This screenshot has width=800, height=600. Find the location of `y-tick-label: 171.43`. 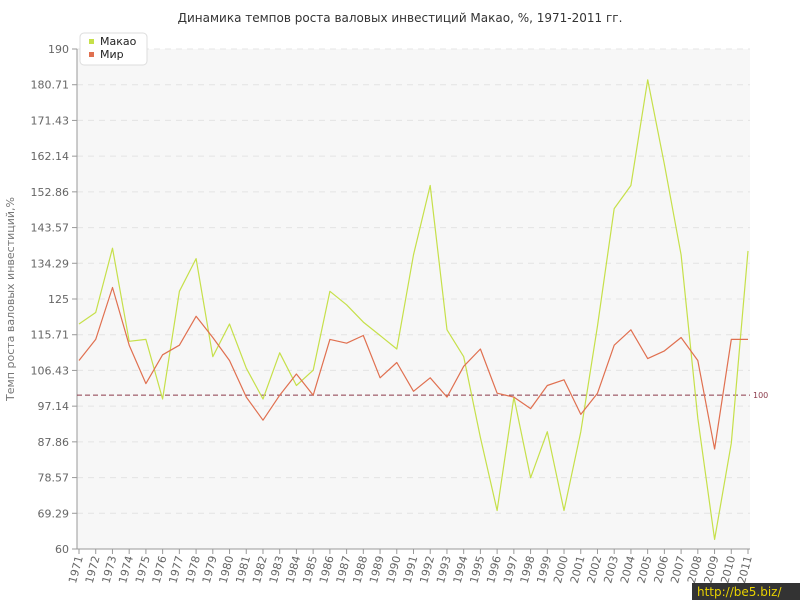

y-tick-label: 171.43 is located at coordinates (50, 120).